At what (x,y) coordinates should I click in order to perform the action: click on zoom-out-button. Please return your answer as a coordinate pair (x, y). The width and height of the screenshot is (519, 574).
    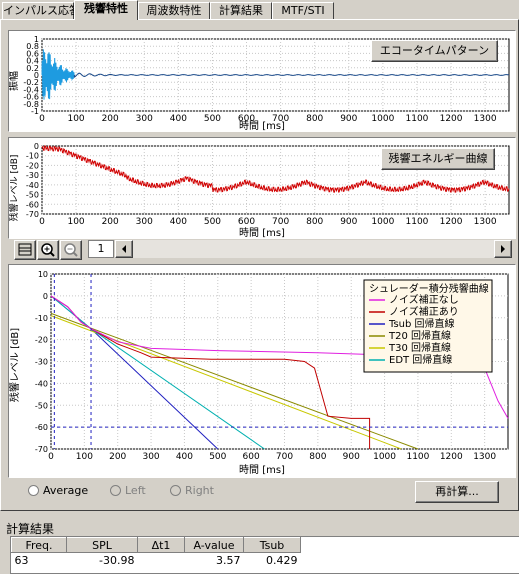
    Looking at the image, I should click on (71, 250).